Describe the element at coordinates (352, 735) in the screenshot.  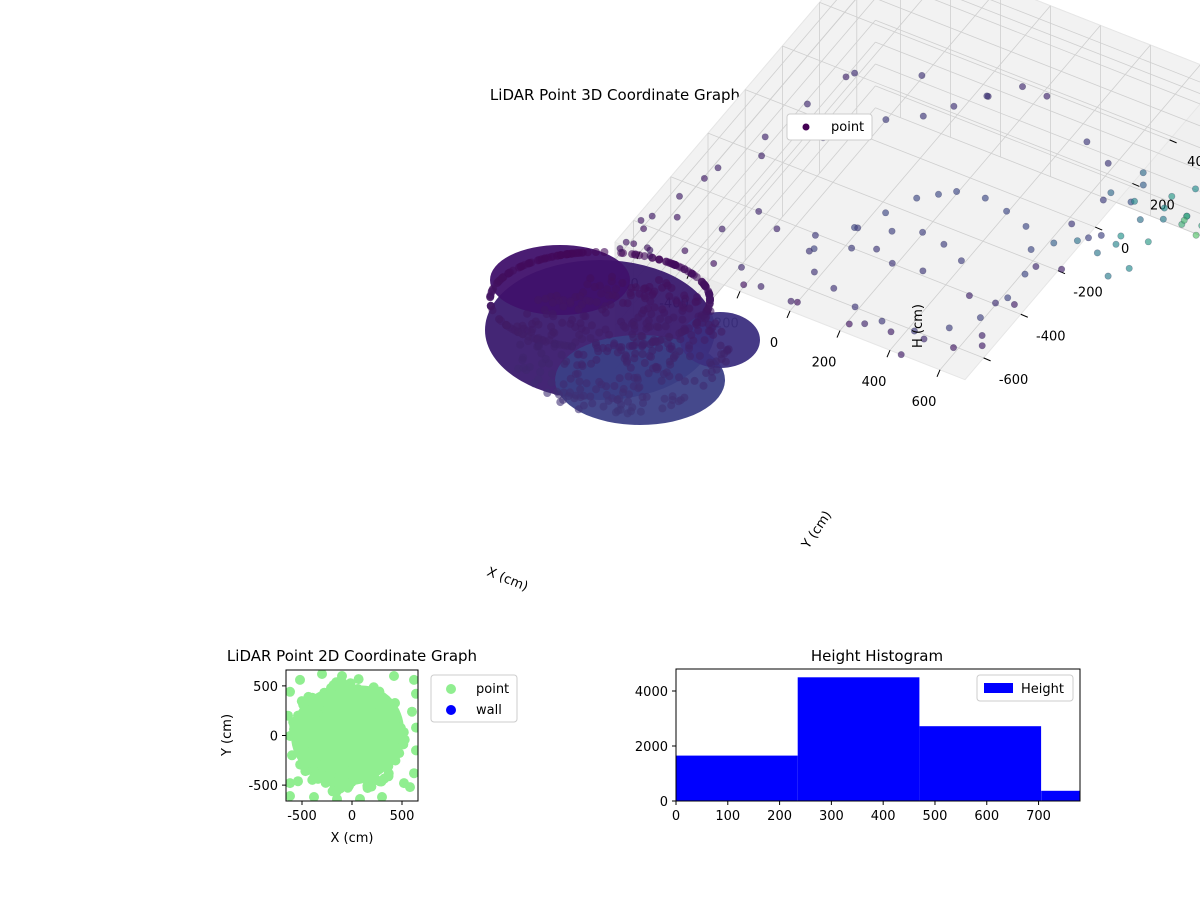
I see `chart-2d-points` at that location.